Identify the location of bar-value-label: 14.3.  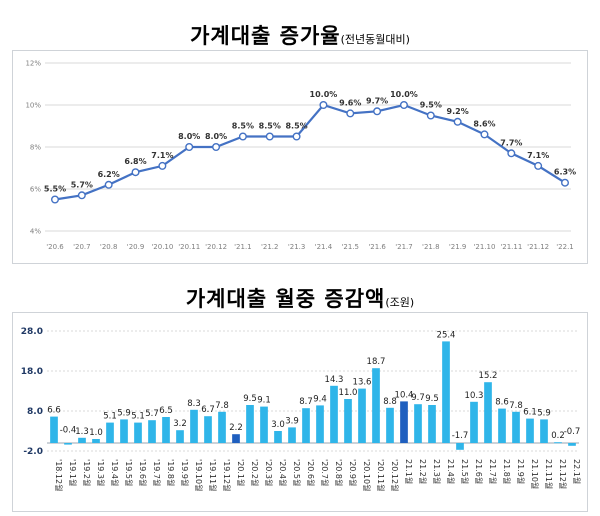
(334, 380).